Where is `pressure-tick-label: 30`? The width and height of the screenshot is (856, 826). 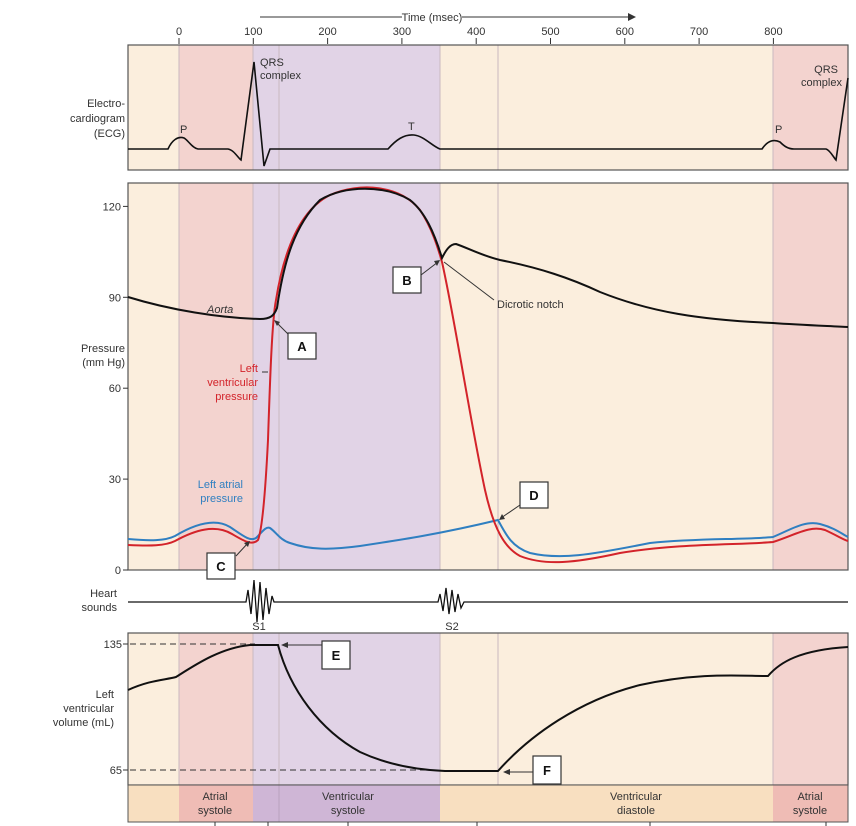
pressure-tick-label: 30 is located at coordinates (115, 480).